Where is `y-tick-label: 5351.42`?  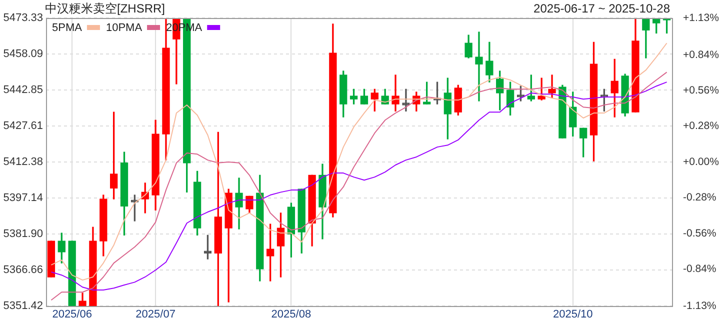
y-tick-label: 5351.42 is located at coordinates (23, 306).